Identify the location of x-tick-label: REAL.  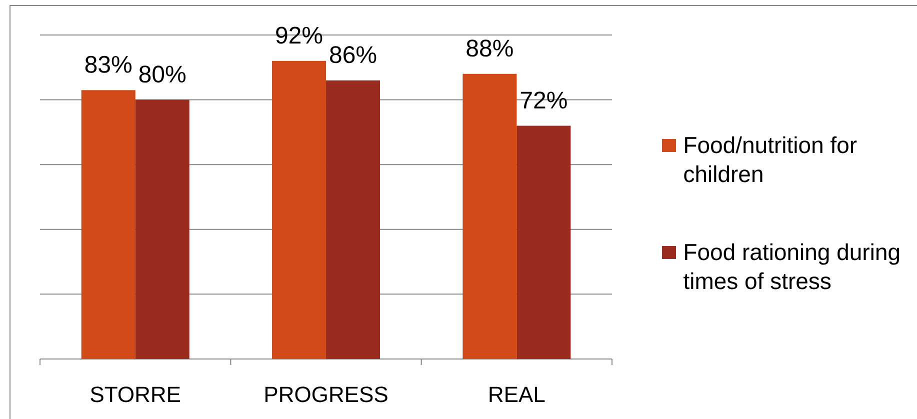
(517, 394).